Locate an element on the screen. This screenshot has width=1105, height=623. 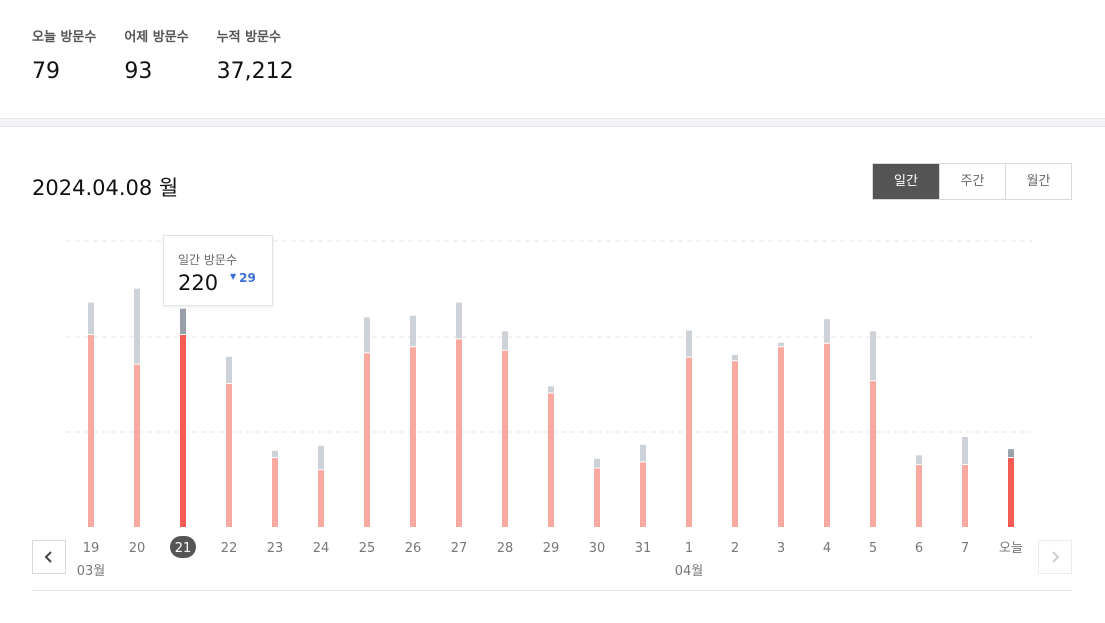
tooltip-delta-value: 29 is located at coordinates (247, 278).